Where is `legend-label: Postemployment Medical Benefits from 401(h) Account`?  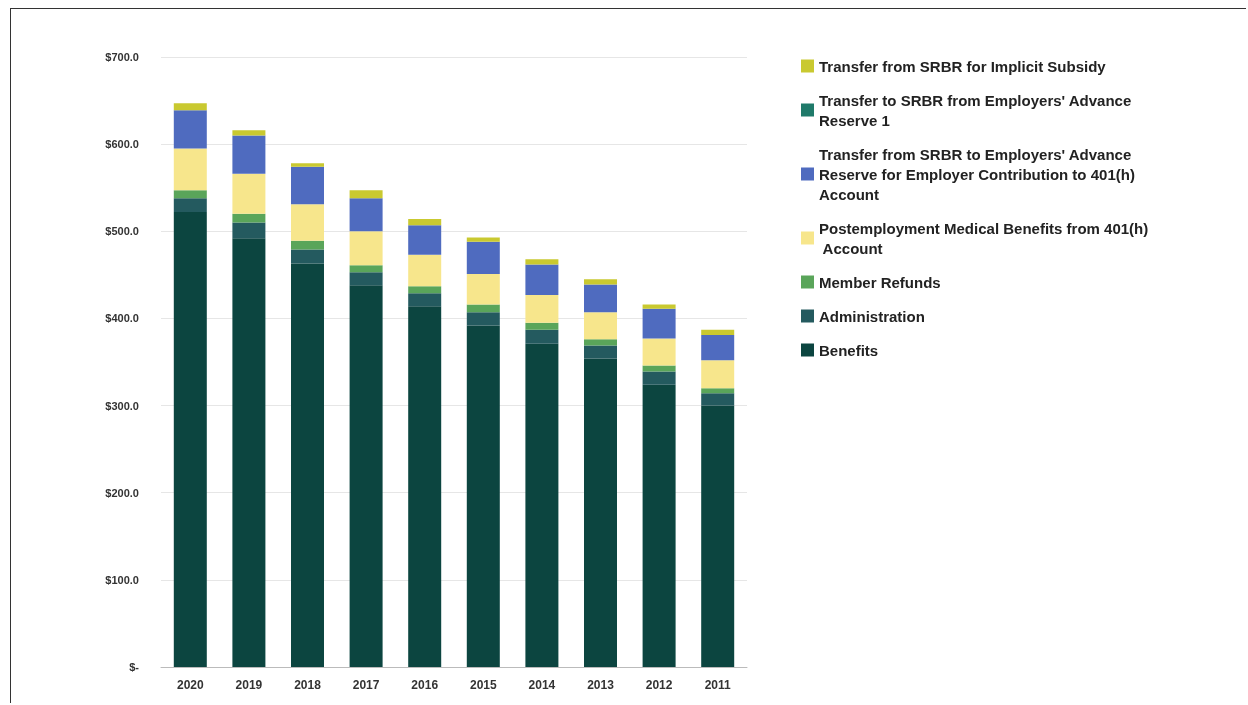 legend-label: Postemployment Medical Benefits from 401(h) Account is located at coordinates (984, 238).